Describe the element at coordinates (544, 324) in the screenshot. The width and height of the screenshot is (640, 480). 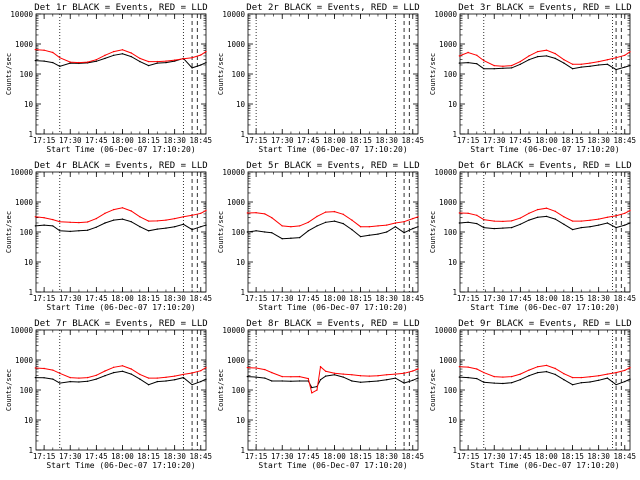
I see `subplot-title: Det 9r BLACK = Events, RED = LLD` at that location.